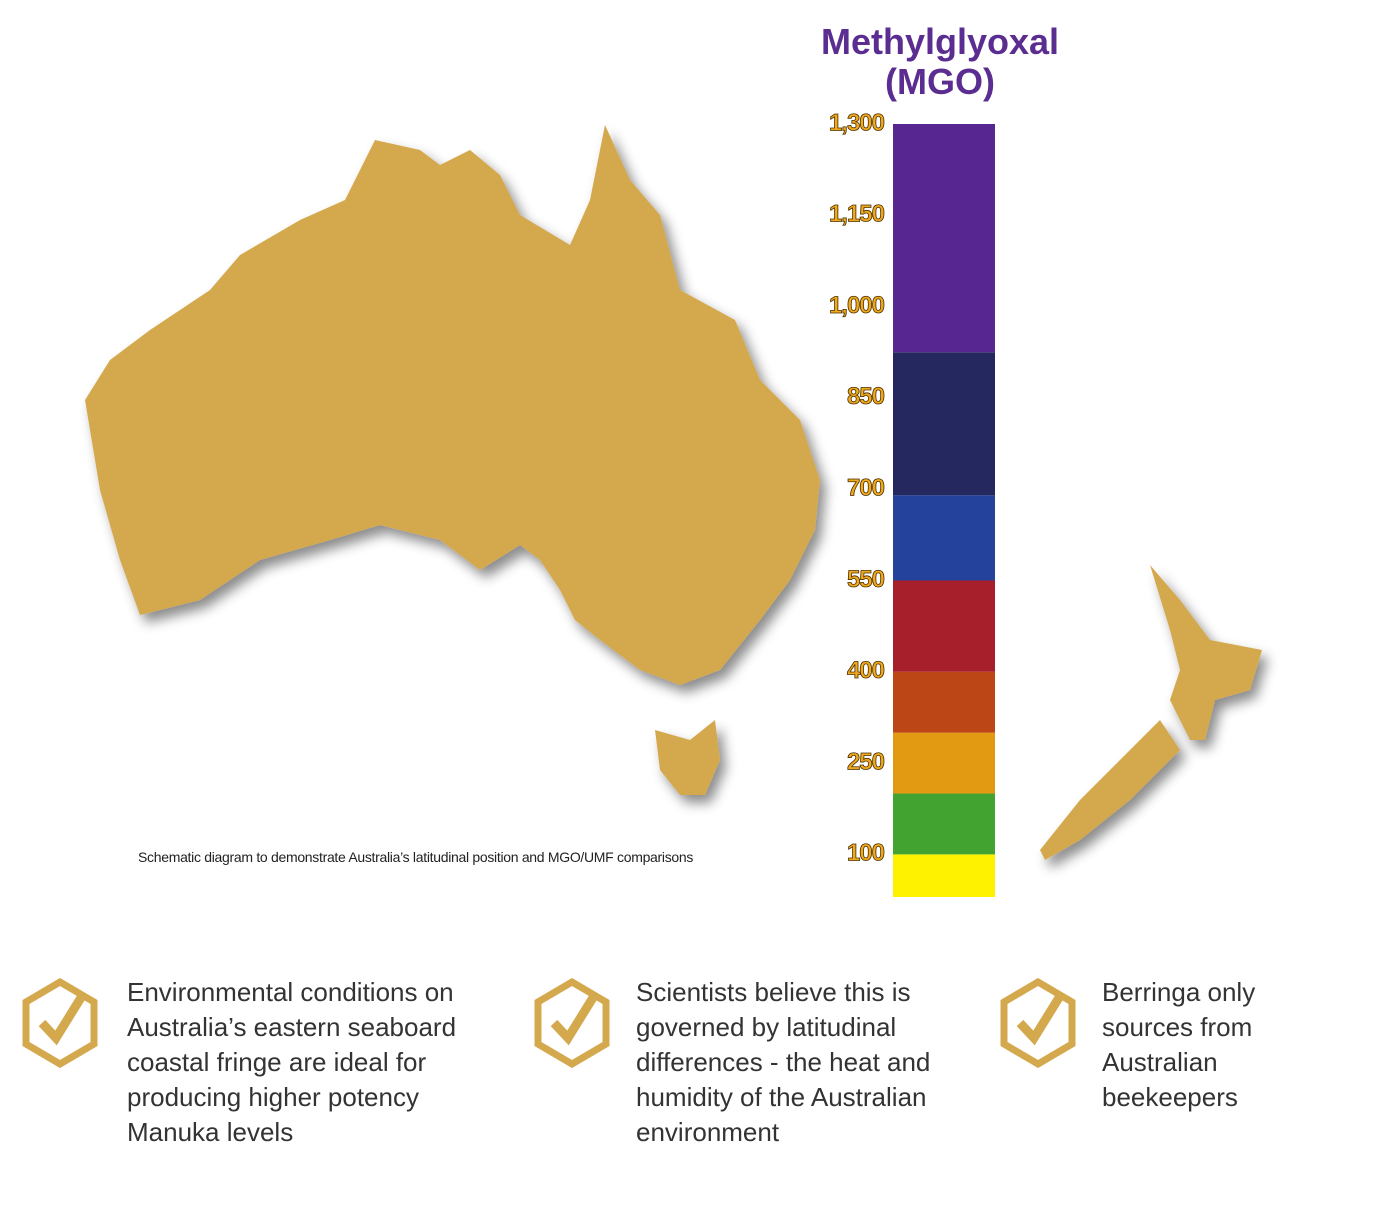 The height and width of the screenshot is (1227, 1385). Describe the element at coordinates (866, 670) in the screenshot. I see `y-tick-label: 400` at that location.